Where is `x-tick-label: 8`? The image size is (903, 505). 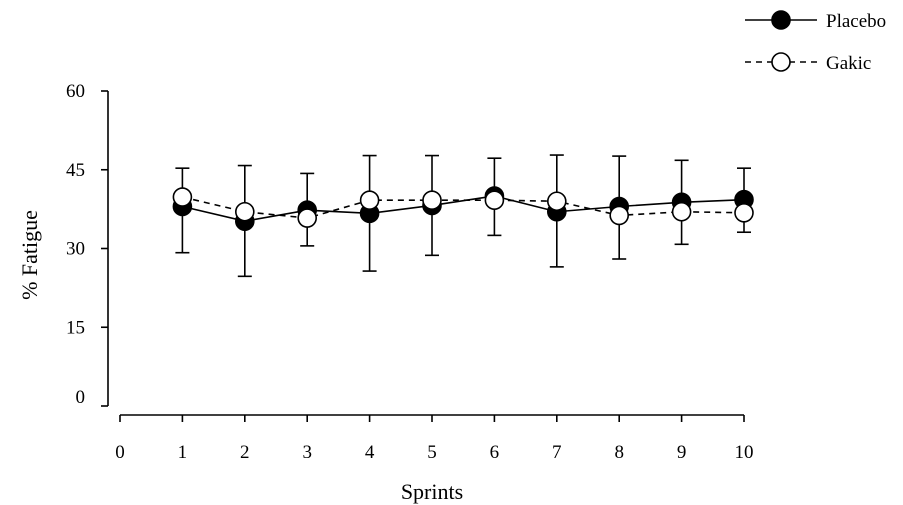 x-tick-label: 8 is located at coordinates (619, 452).